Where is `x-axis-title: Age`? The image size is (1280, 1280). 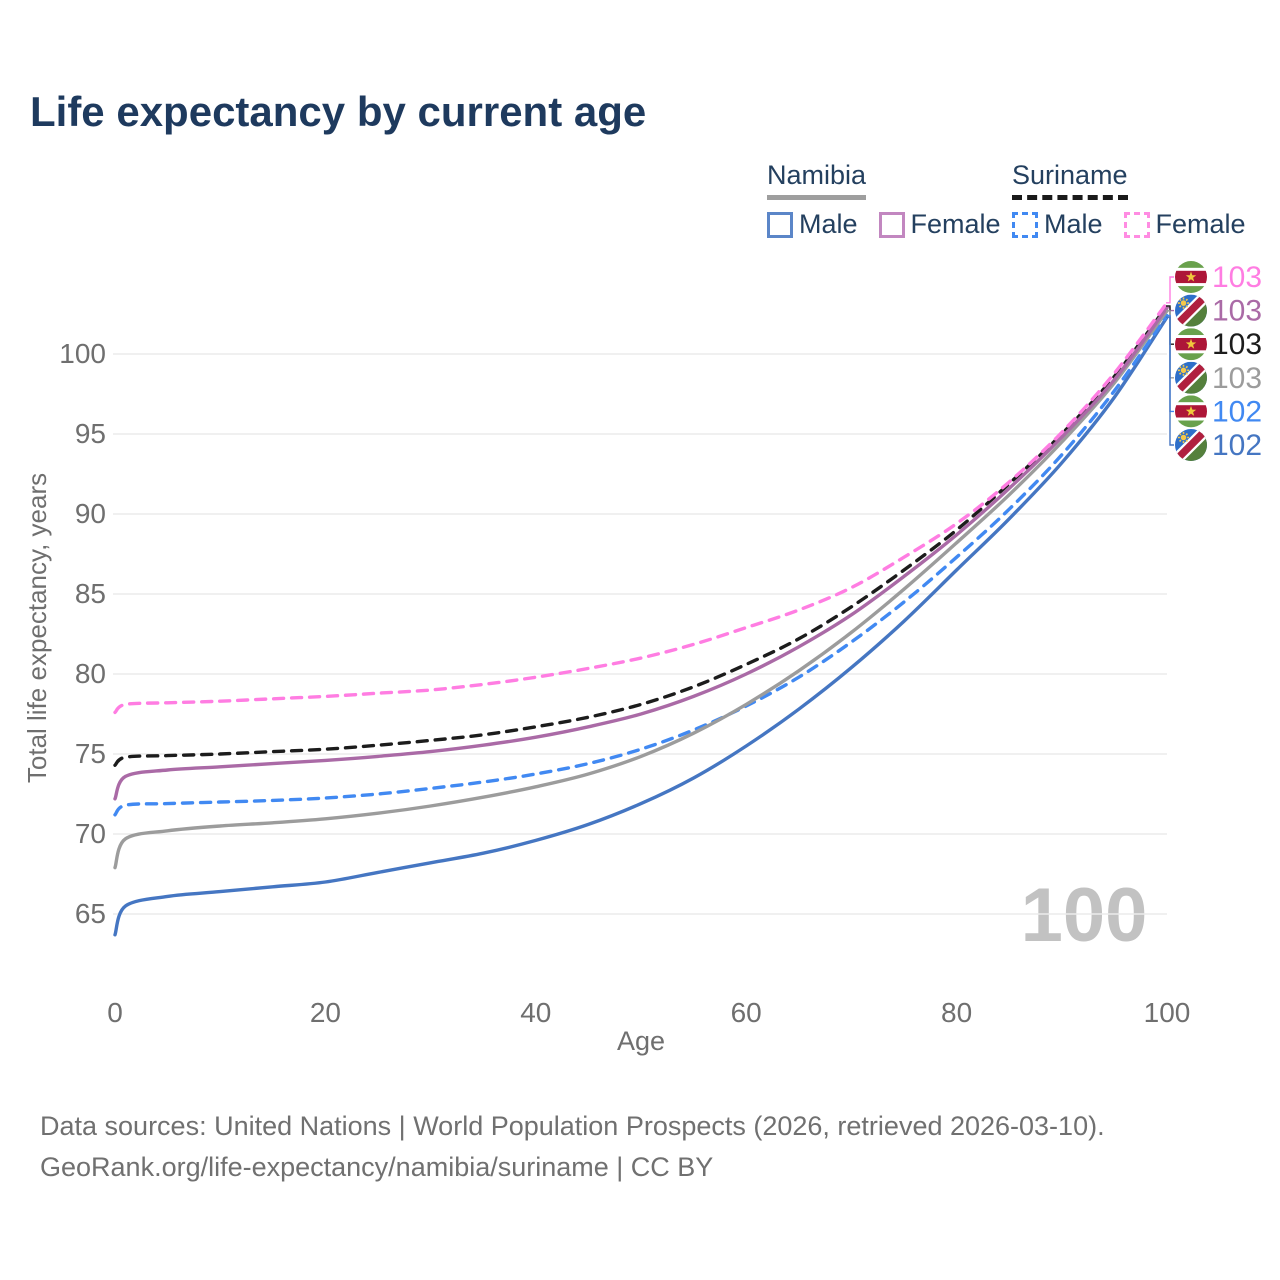
x-axis-title: Age is located at coordinates (641, 1041).